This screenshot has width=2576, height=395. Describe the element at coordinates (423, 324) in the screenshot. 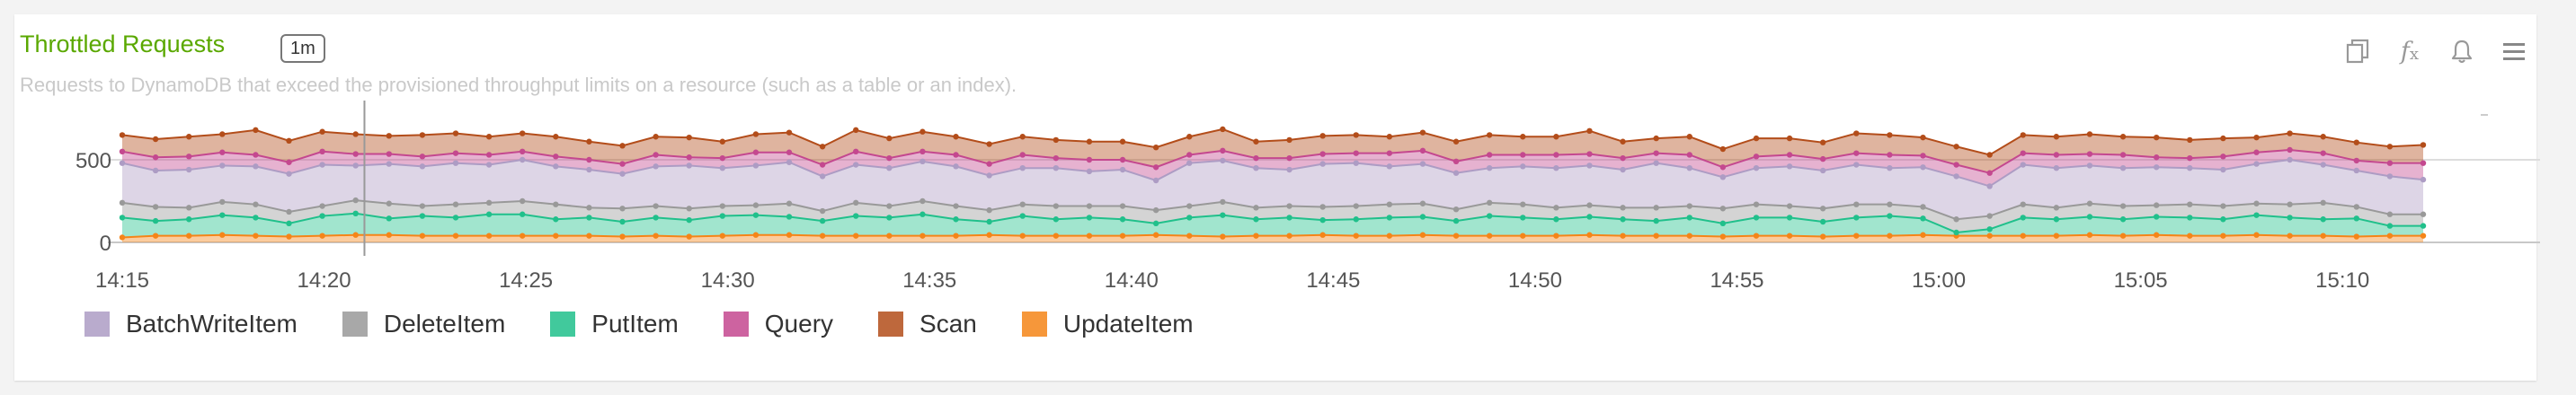

I see `legend-item-deleteitem: DeleteItem` at that location.